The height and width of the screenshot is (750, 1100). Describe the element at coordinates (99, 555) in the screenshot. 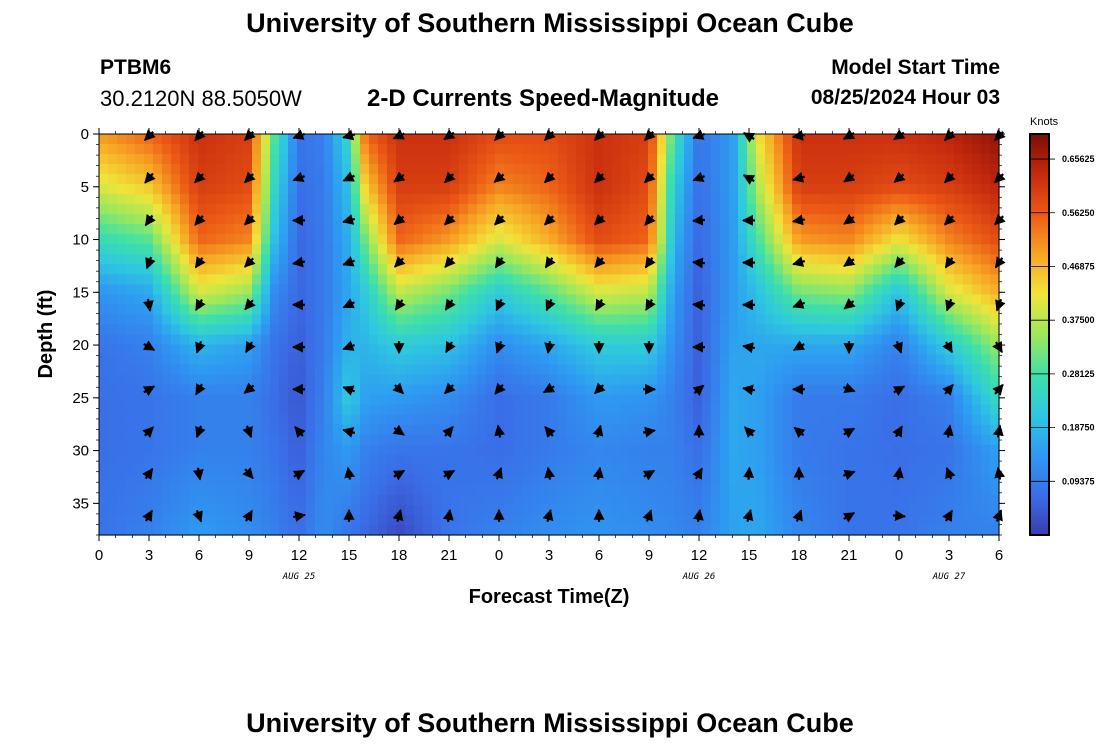

I see `x-tick-label: 0` at that location.